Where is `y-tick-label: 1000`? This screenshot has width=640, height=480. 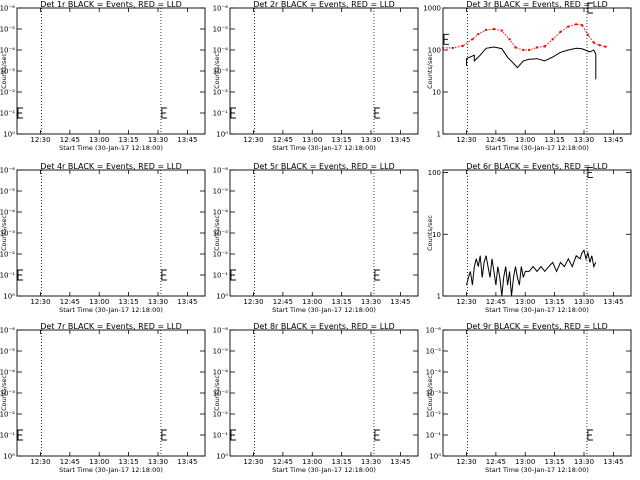
y-tick-label: 1000 is located at coordinates (432, 9).